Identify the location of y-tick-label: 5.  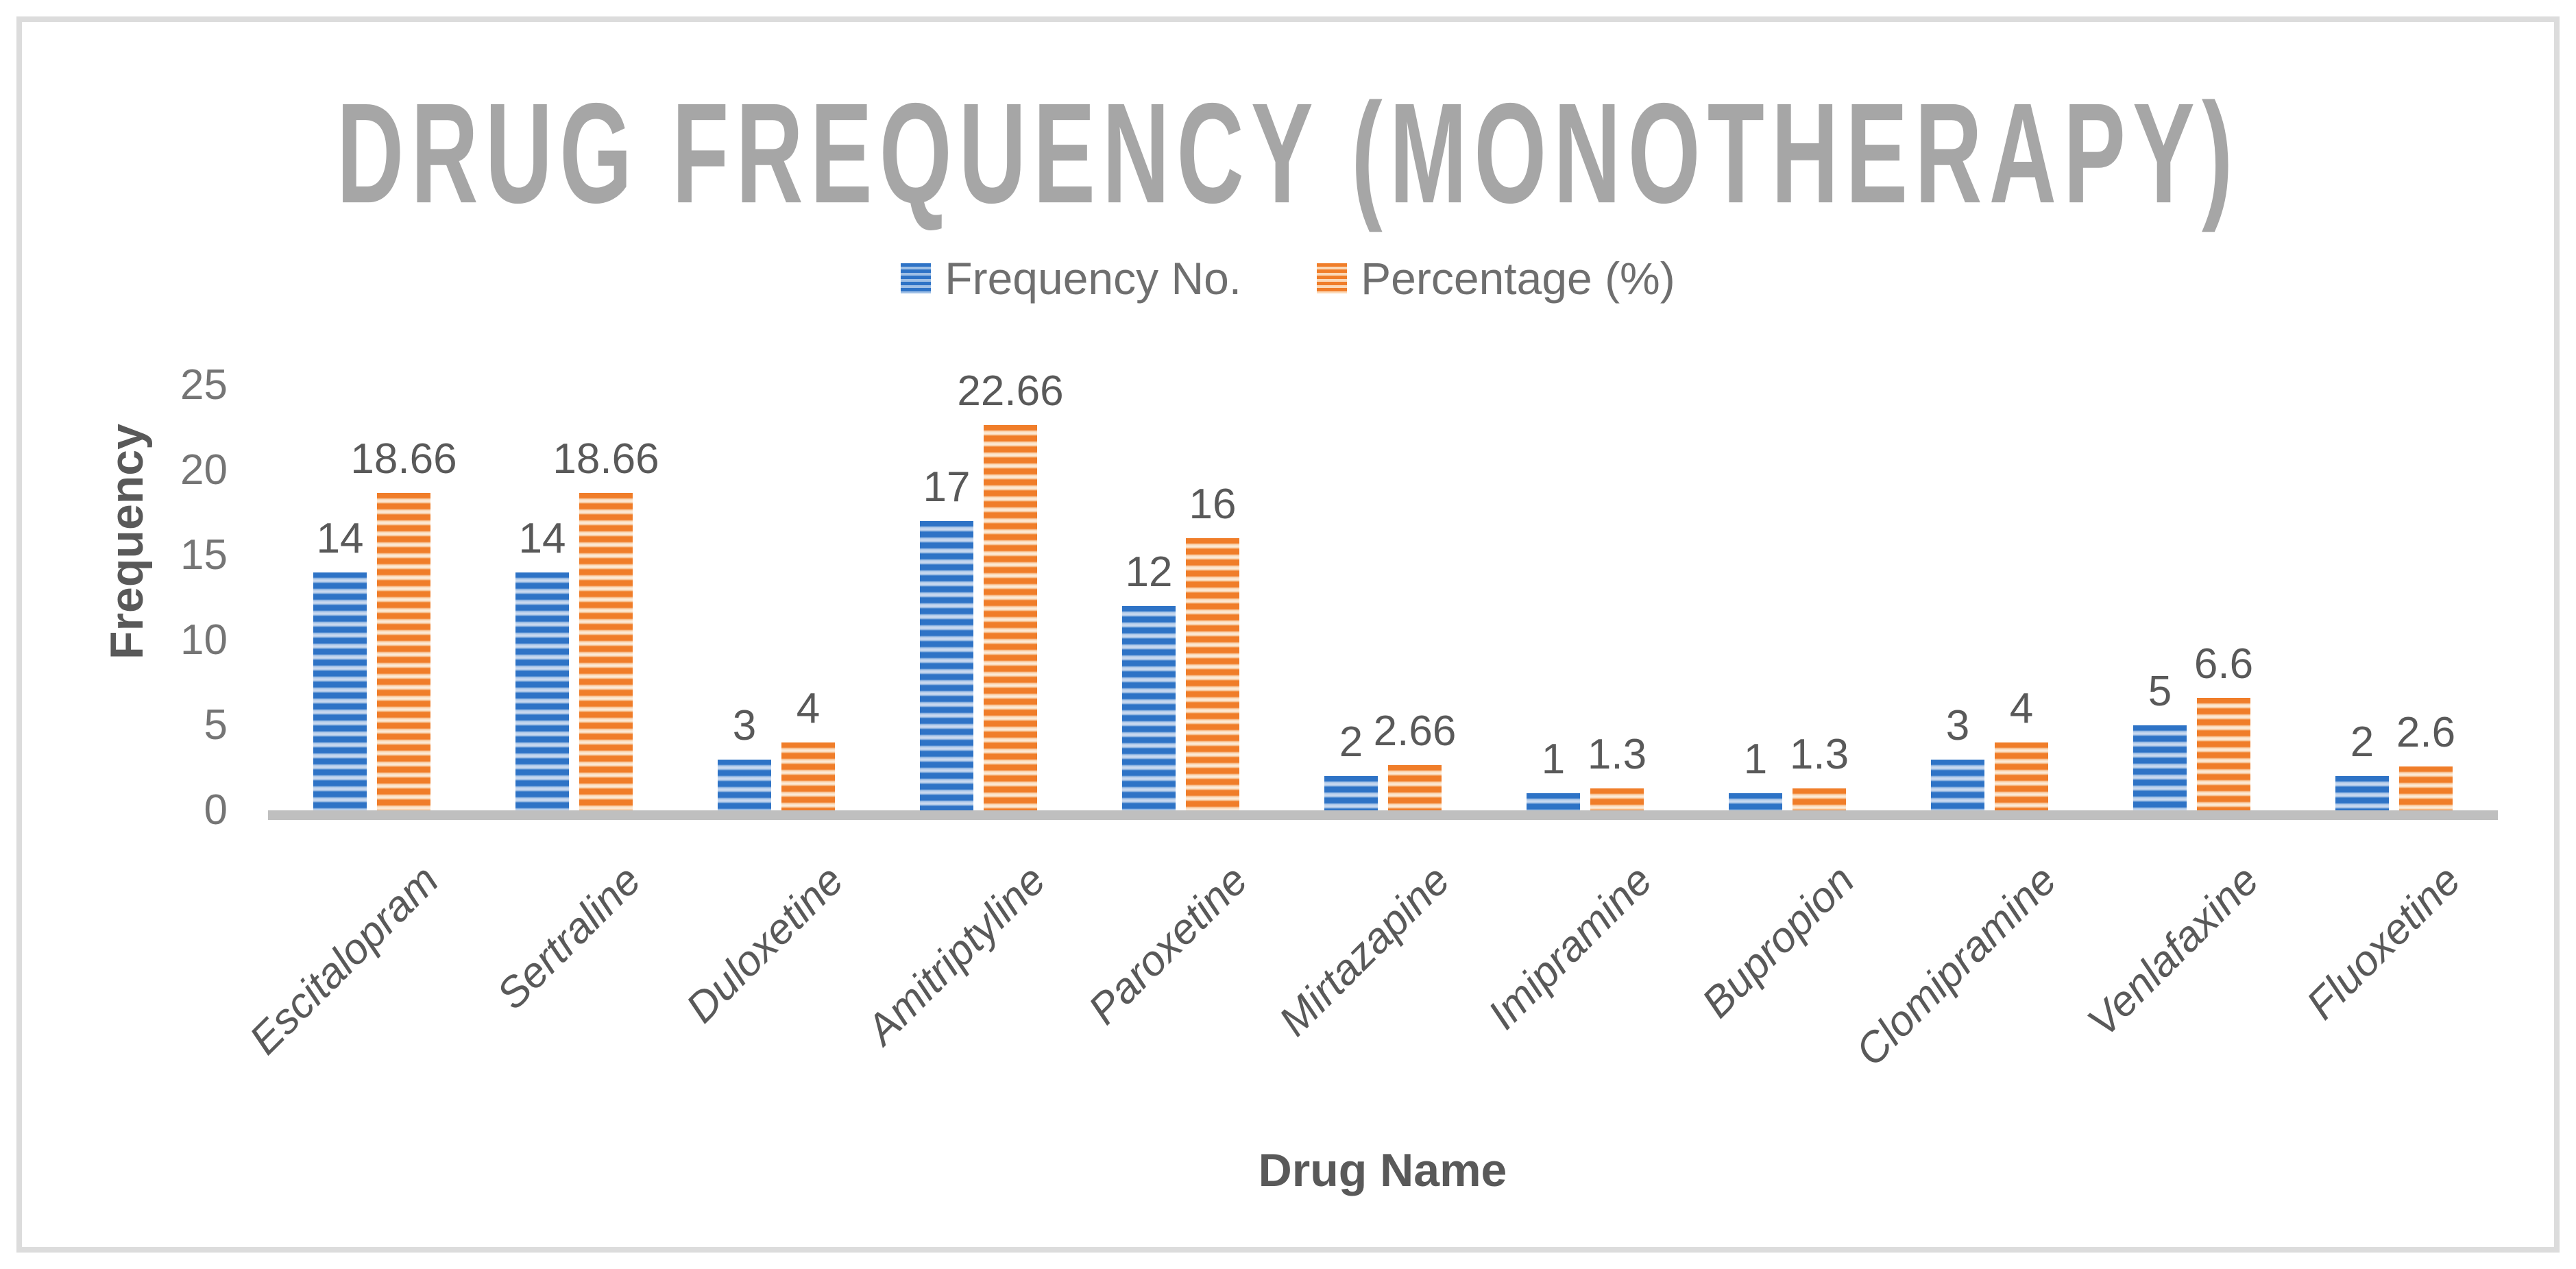
(216, 725).